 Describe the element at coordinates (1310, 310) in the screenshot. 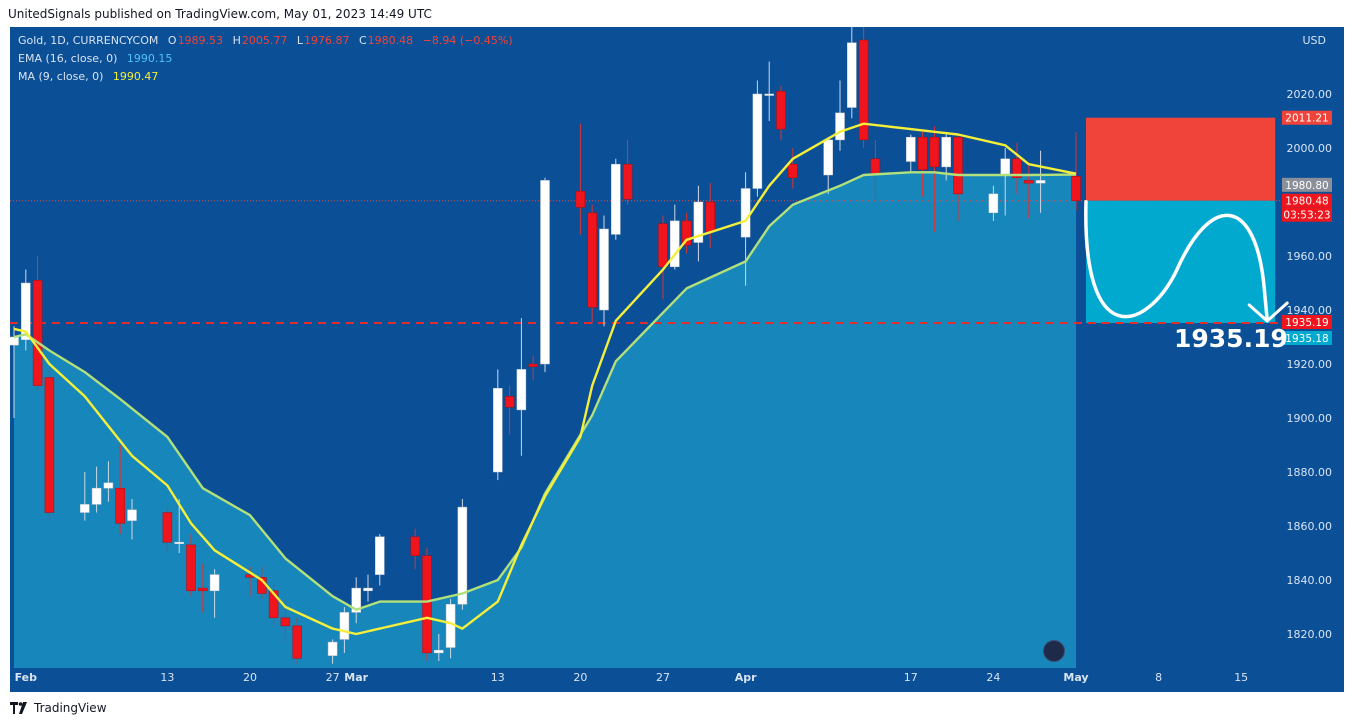

I see `y-tick-label: 1940.00` at that location.